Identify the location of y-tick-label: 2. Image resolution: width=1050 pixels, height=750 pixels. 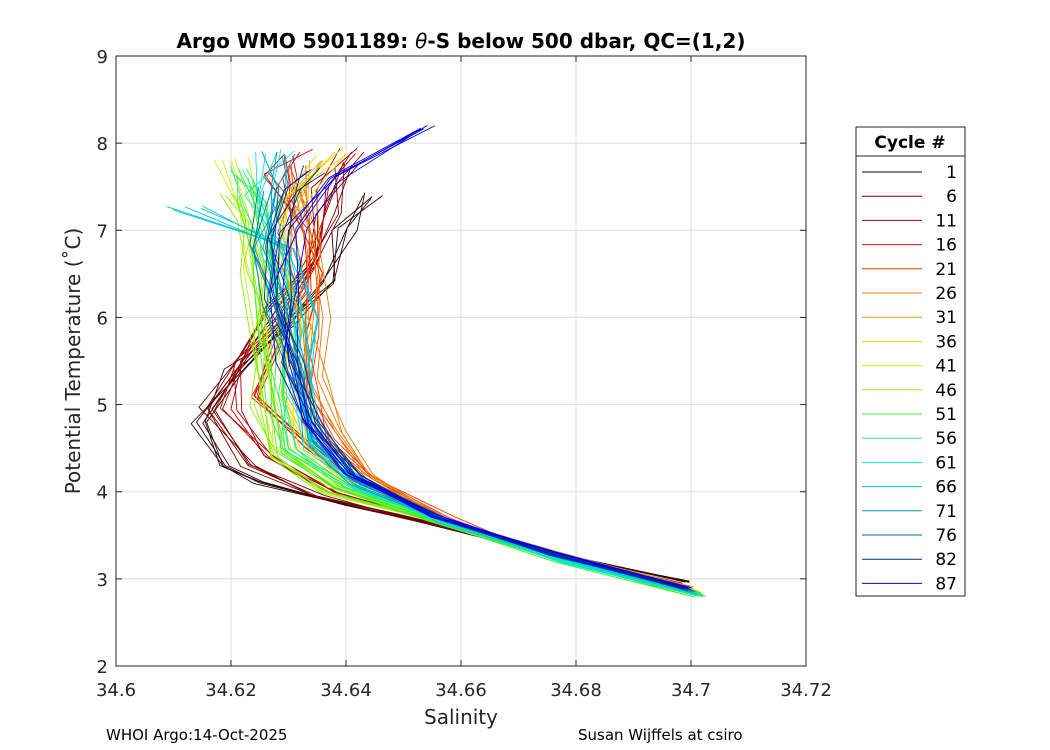
(102, 667).